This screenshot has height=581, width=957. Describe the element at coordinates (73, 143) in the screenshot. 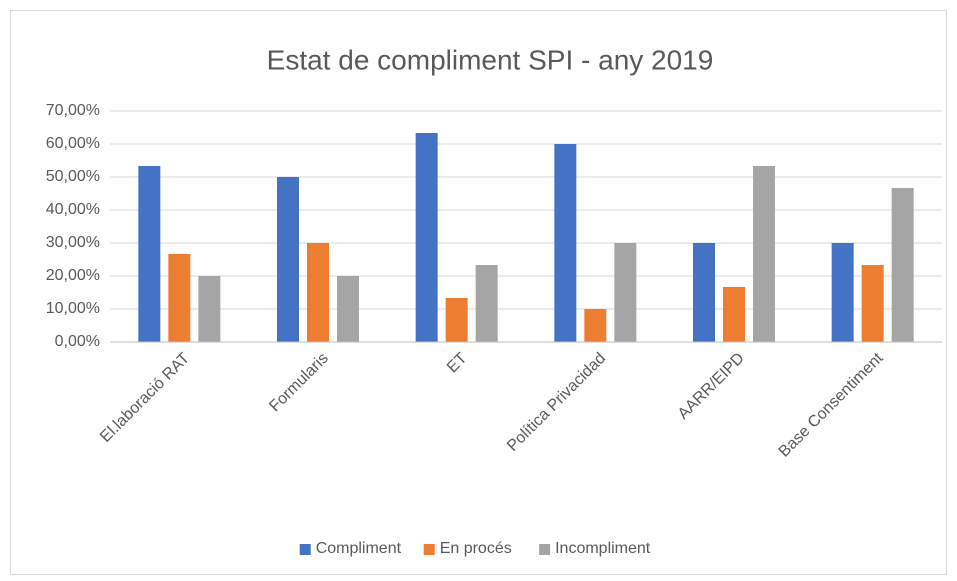

I see `y-tick-label: 60,00%` at that location.